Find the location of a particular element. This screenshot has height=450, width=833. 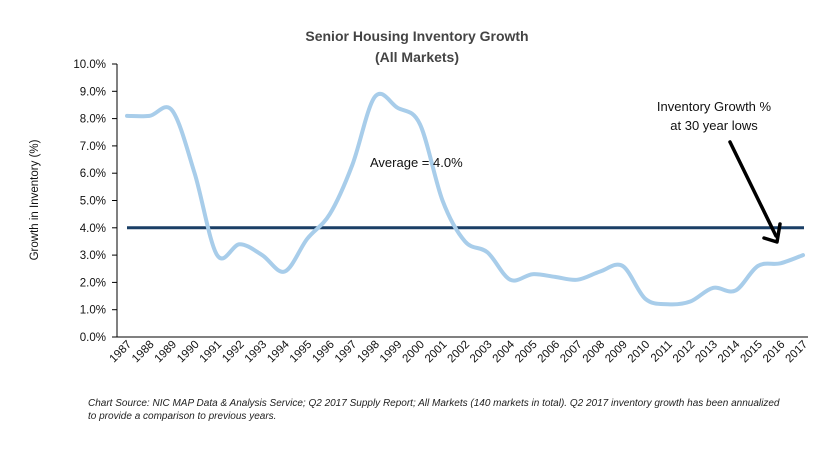

x-tick-label: 2015 is located at coordinates (751, 352).